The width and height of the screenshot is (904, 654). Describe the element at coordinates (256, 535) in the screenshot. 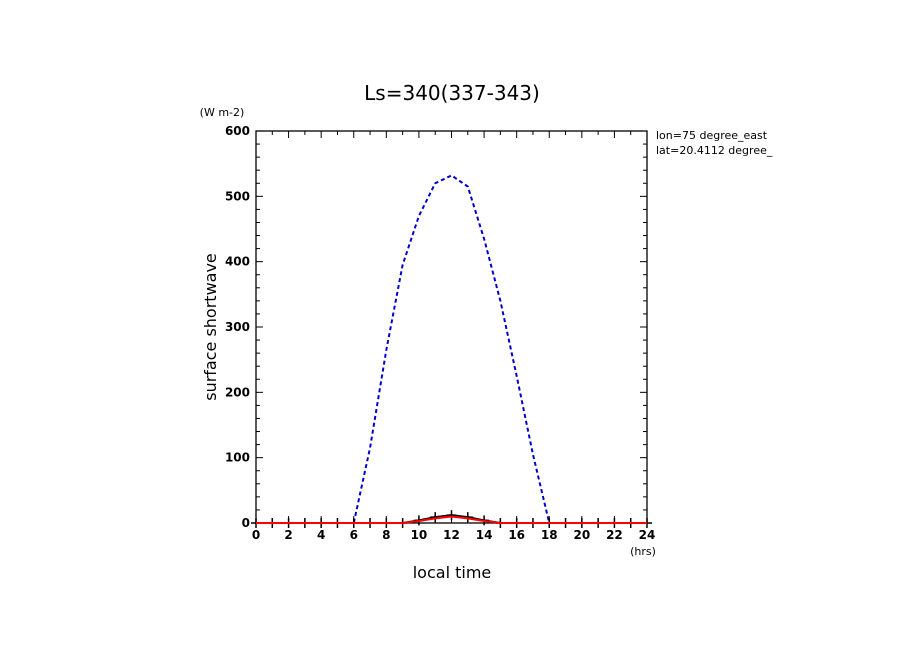

I see `x-tick-label: 0` at that location.